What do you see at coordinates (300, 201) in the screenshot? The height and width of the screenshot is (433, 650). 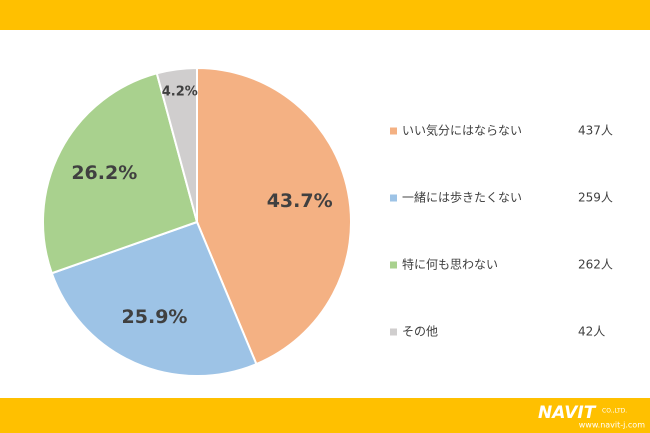 I see `data-label: 43.7%` at bounding box center [300, 201].